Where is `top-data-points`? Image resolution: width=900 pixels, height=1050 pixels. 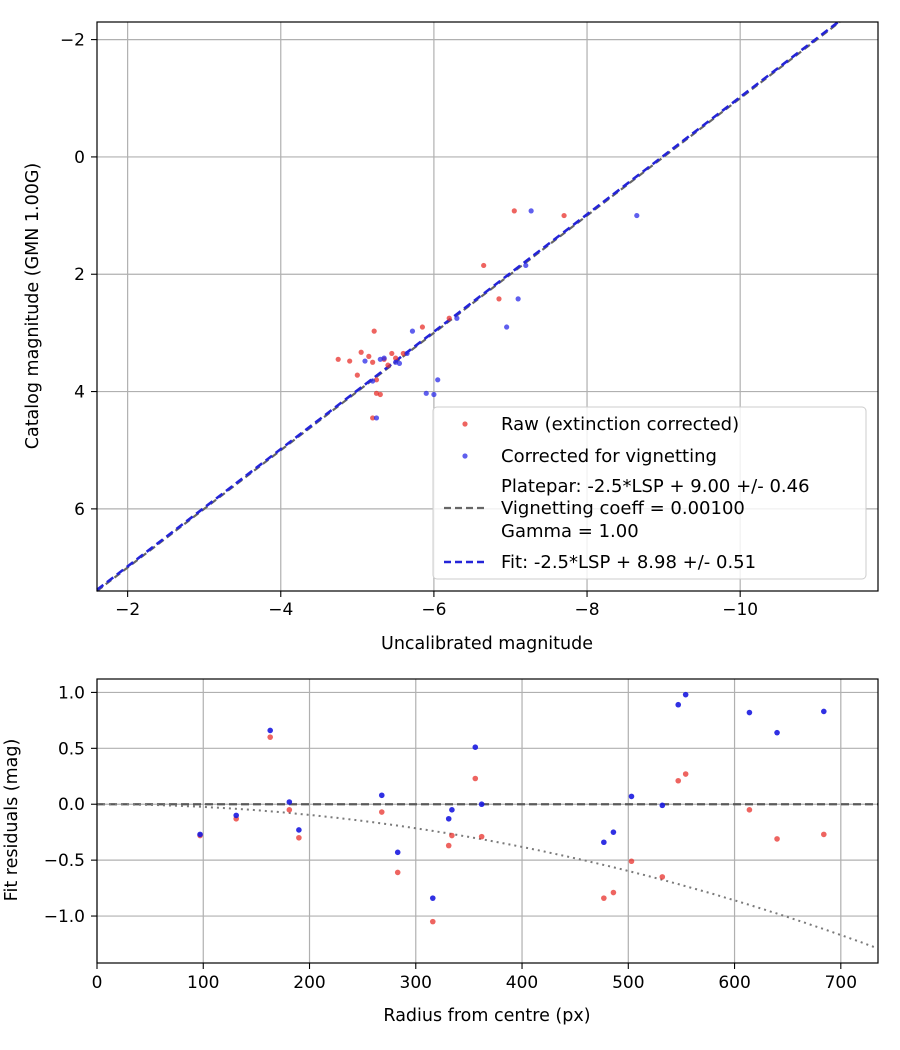
top-data-points is located at coordinates (487, 314).